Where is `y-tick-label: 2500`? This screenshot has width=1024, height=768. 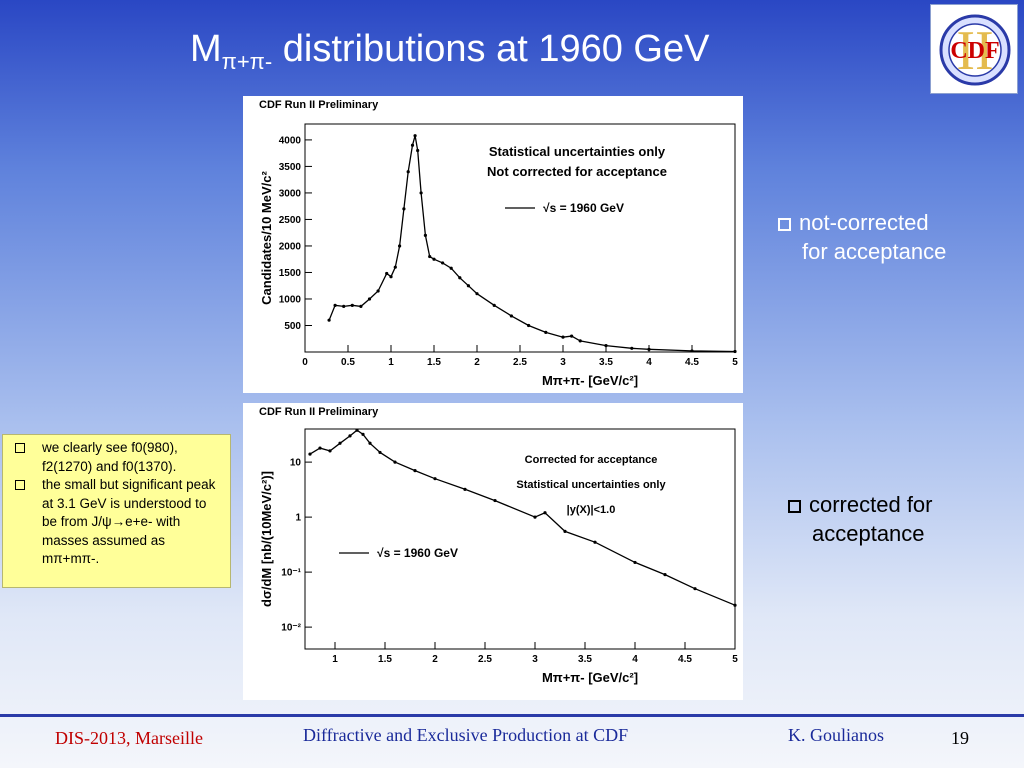 y-tick-label: 2500 is located at coordinates (290, 220).